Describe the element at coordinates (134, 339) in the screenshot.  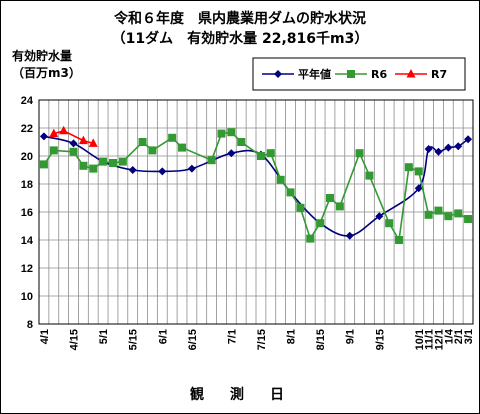
I see `x-tick-label: 5/15` at that location.